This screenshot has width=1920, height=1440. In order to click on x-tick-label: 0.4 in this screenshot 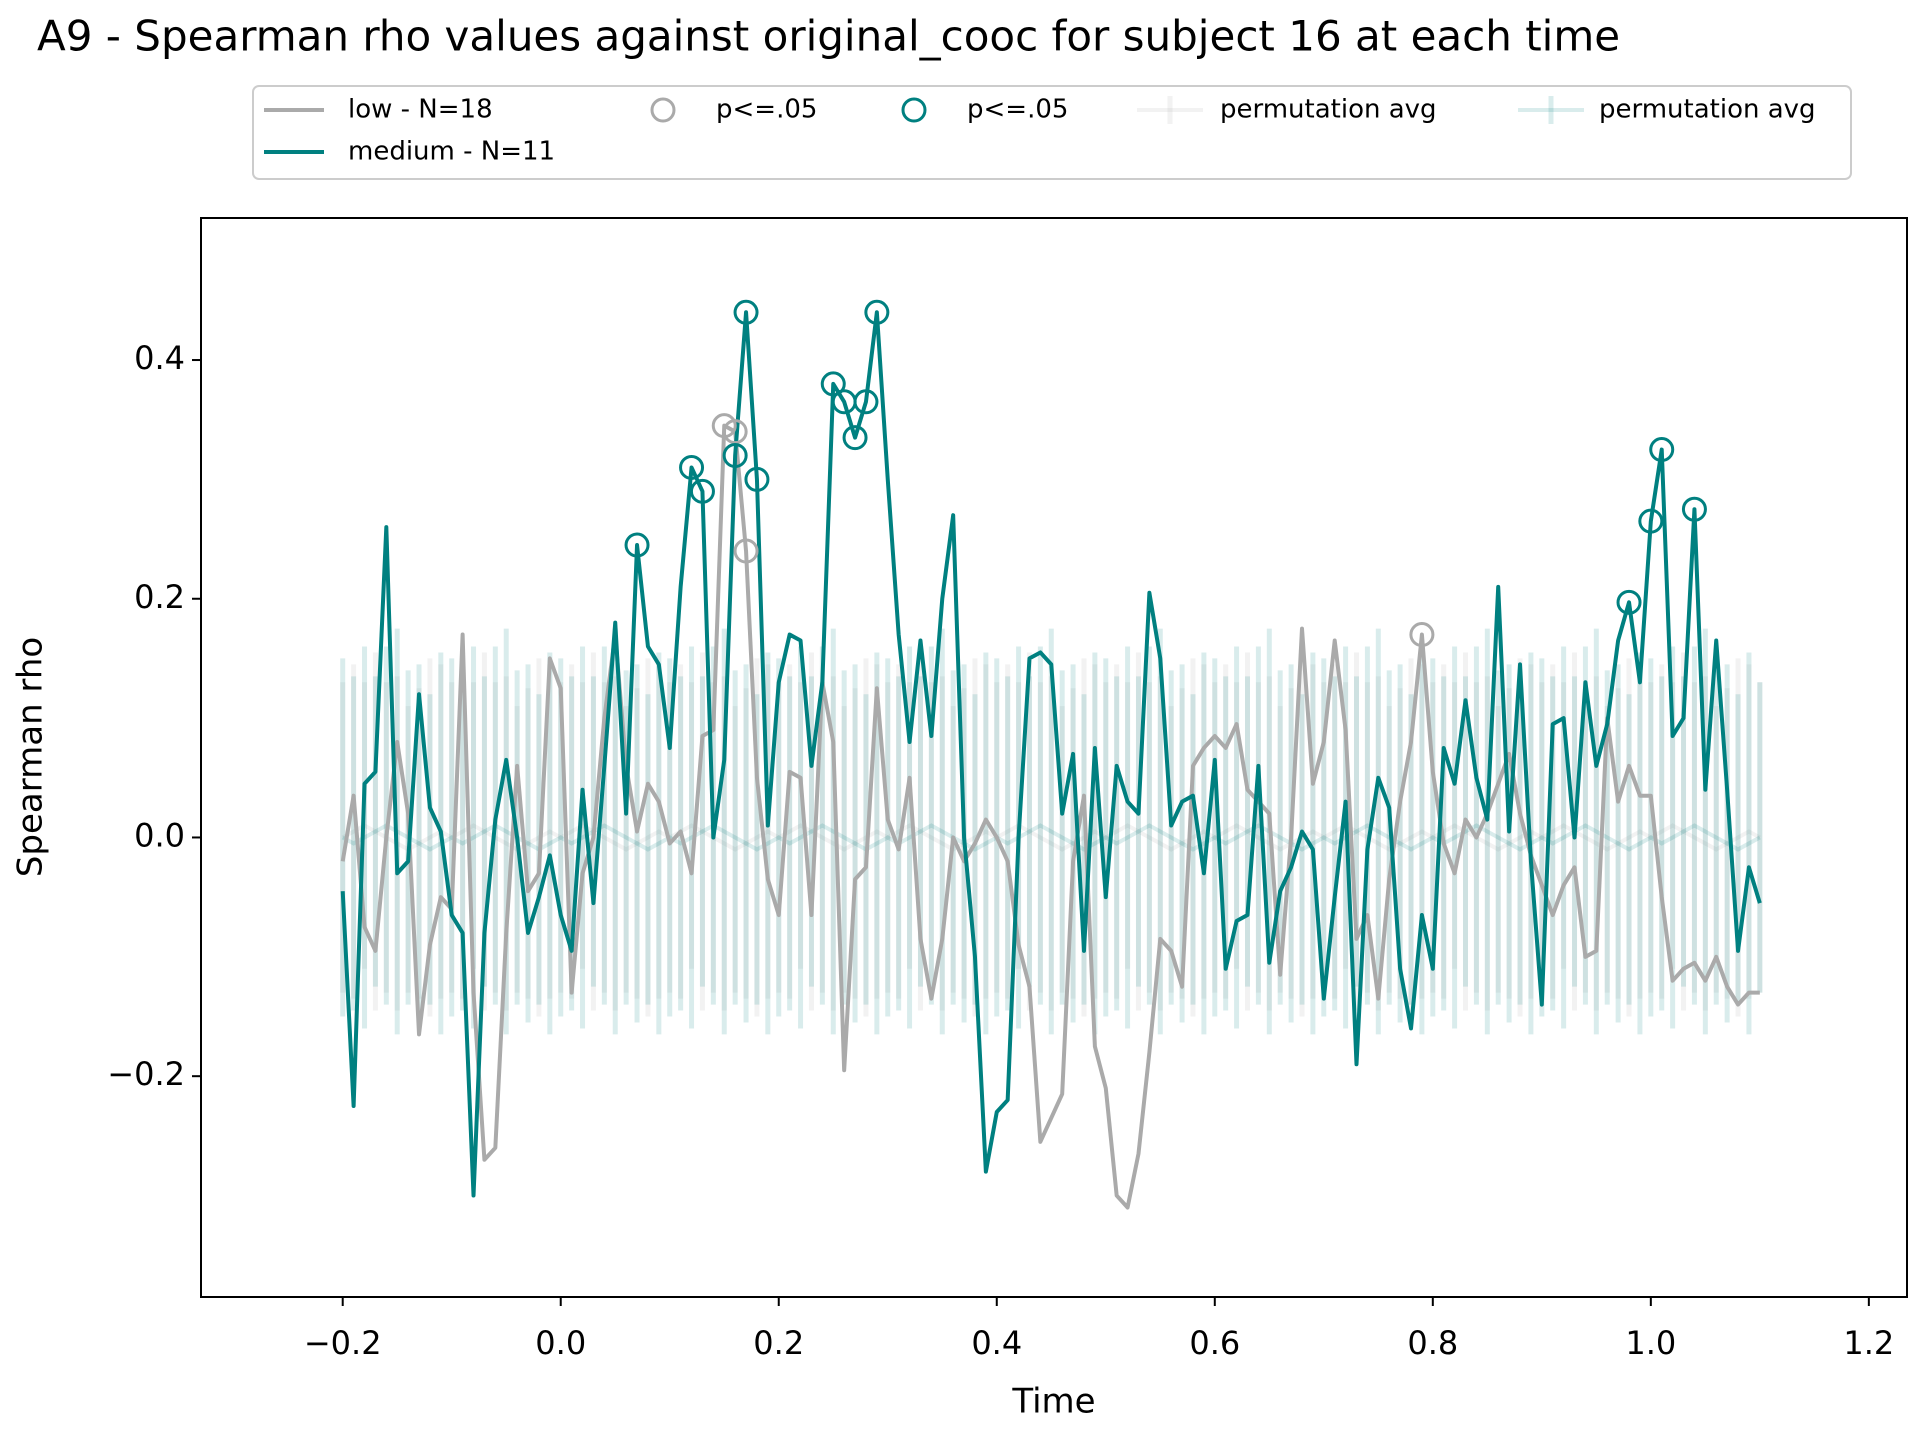, I will do `click(996, 1343)`.